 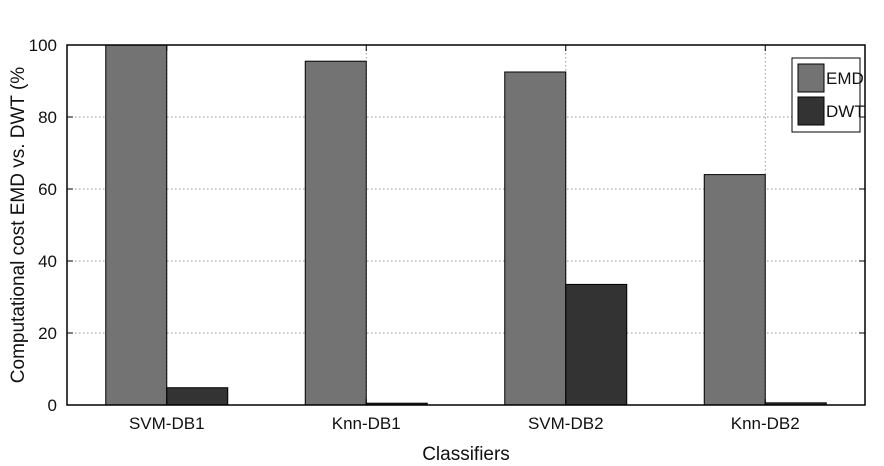 What do you see at coordinates (47, 333) in the screenshot?
I see `y-tick-label: 20` at bounding box center [47, 333].